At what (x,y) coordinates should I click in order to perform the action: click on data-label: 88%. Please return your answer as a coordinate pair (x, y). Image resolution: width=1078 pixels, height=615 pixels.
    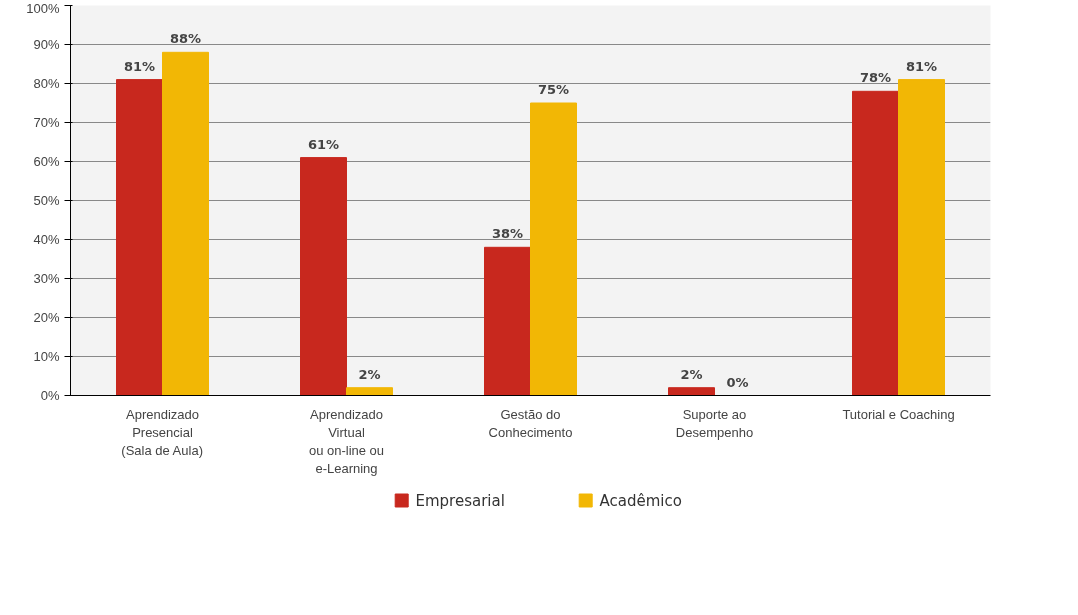
    Looking at the image, I should click on (185, 39).